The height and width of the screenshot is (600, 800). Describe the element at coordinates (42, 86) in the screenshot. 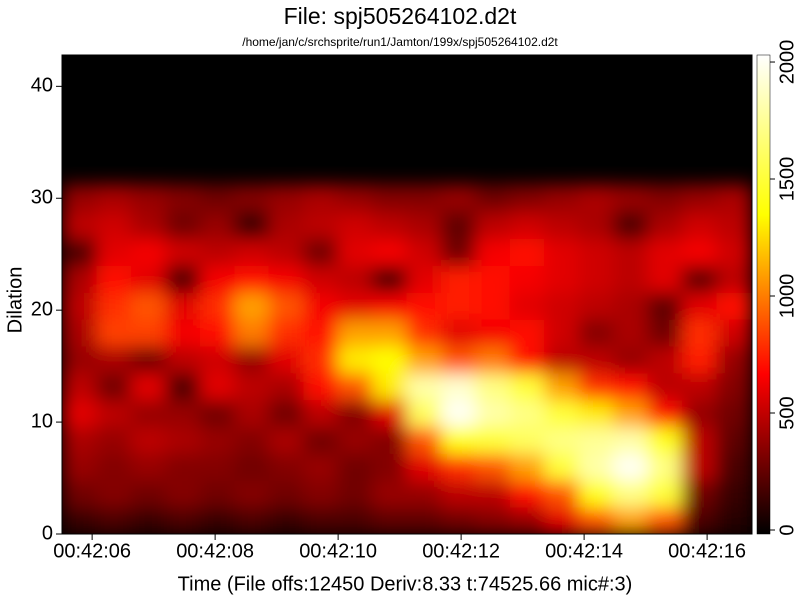

I see `y-tick-label: 40` at that location.